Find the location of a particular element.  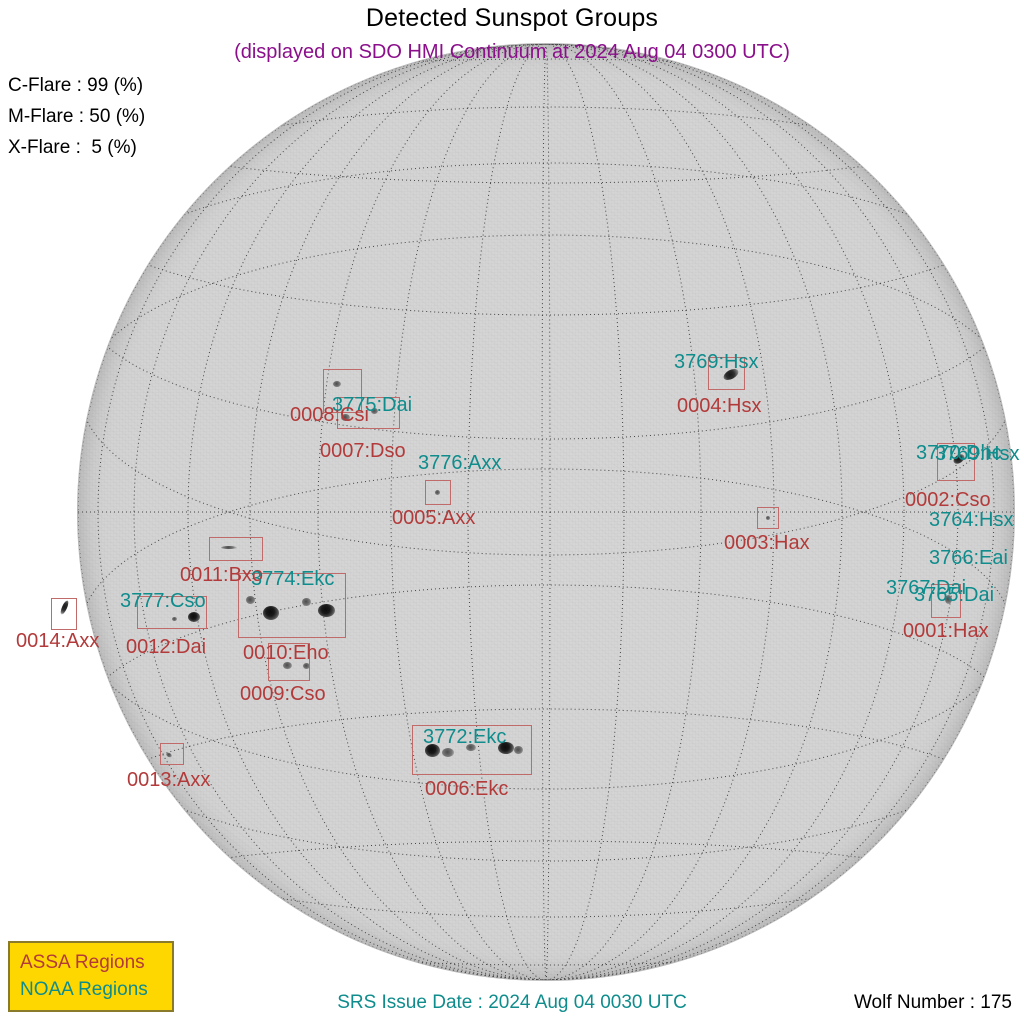

x-flare-probability: X-Flare : 5 (%) is located at coordinates (72, 147).